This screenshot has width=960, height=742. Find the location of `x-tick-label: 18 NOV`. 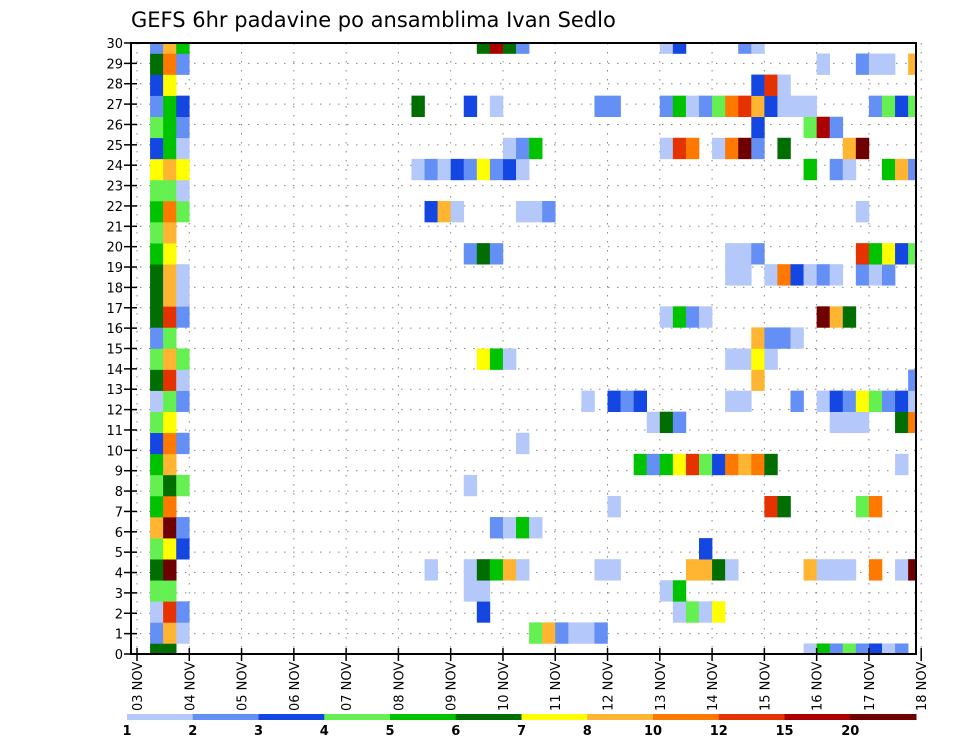

x-tick-label: 18 NOV is located at coordinates (922, 686).